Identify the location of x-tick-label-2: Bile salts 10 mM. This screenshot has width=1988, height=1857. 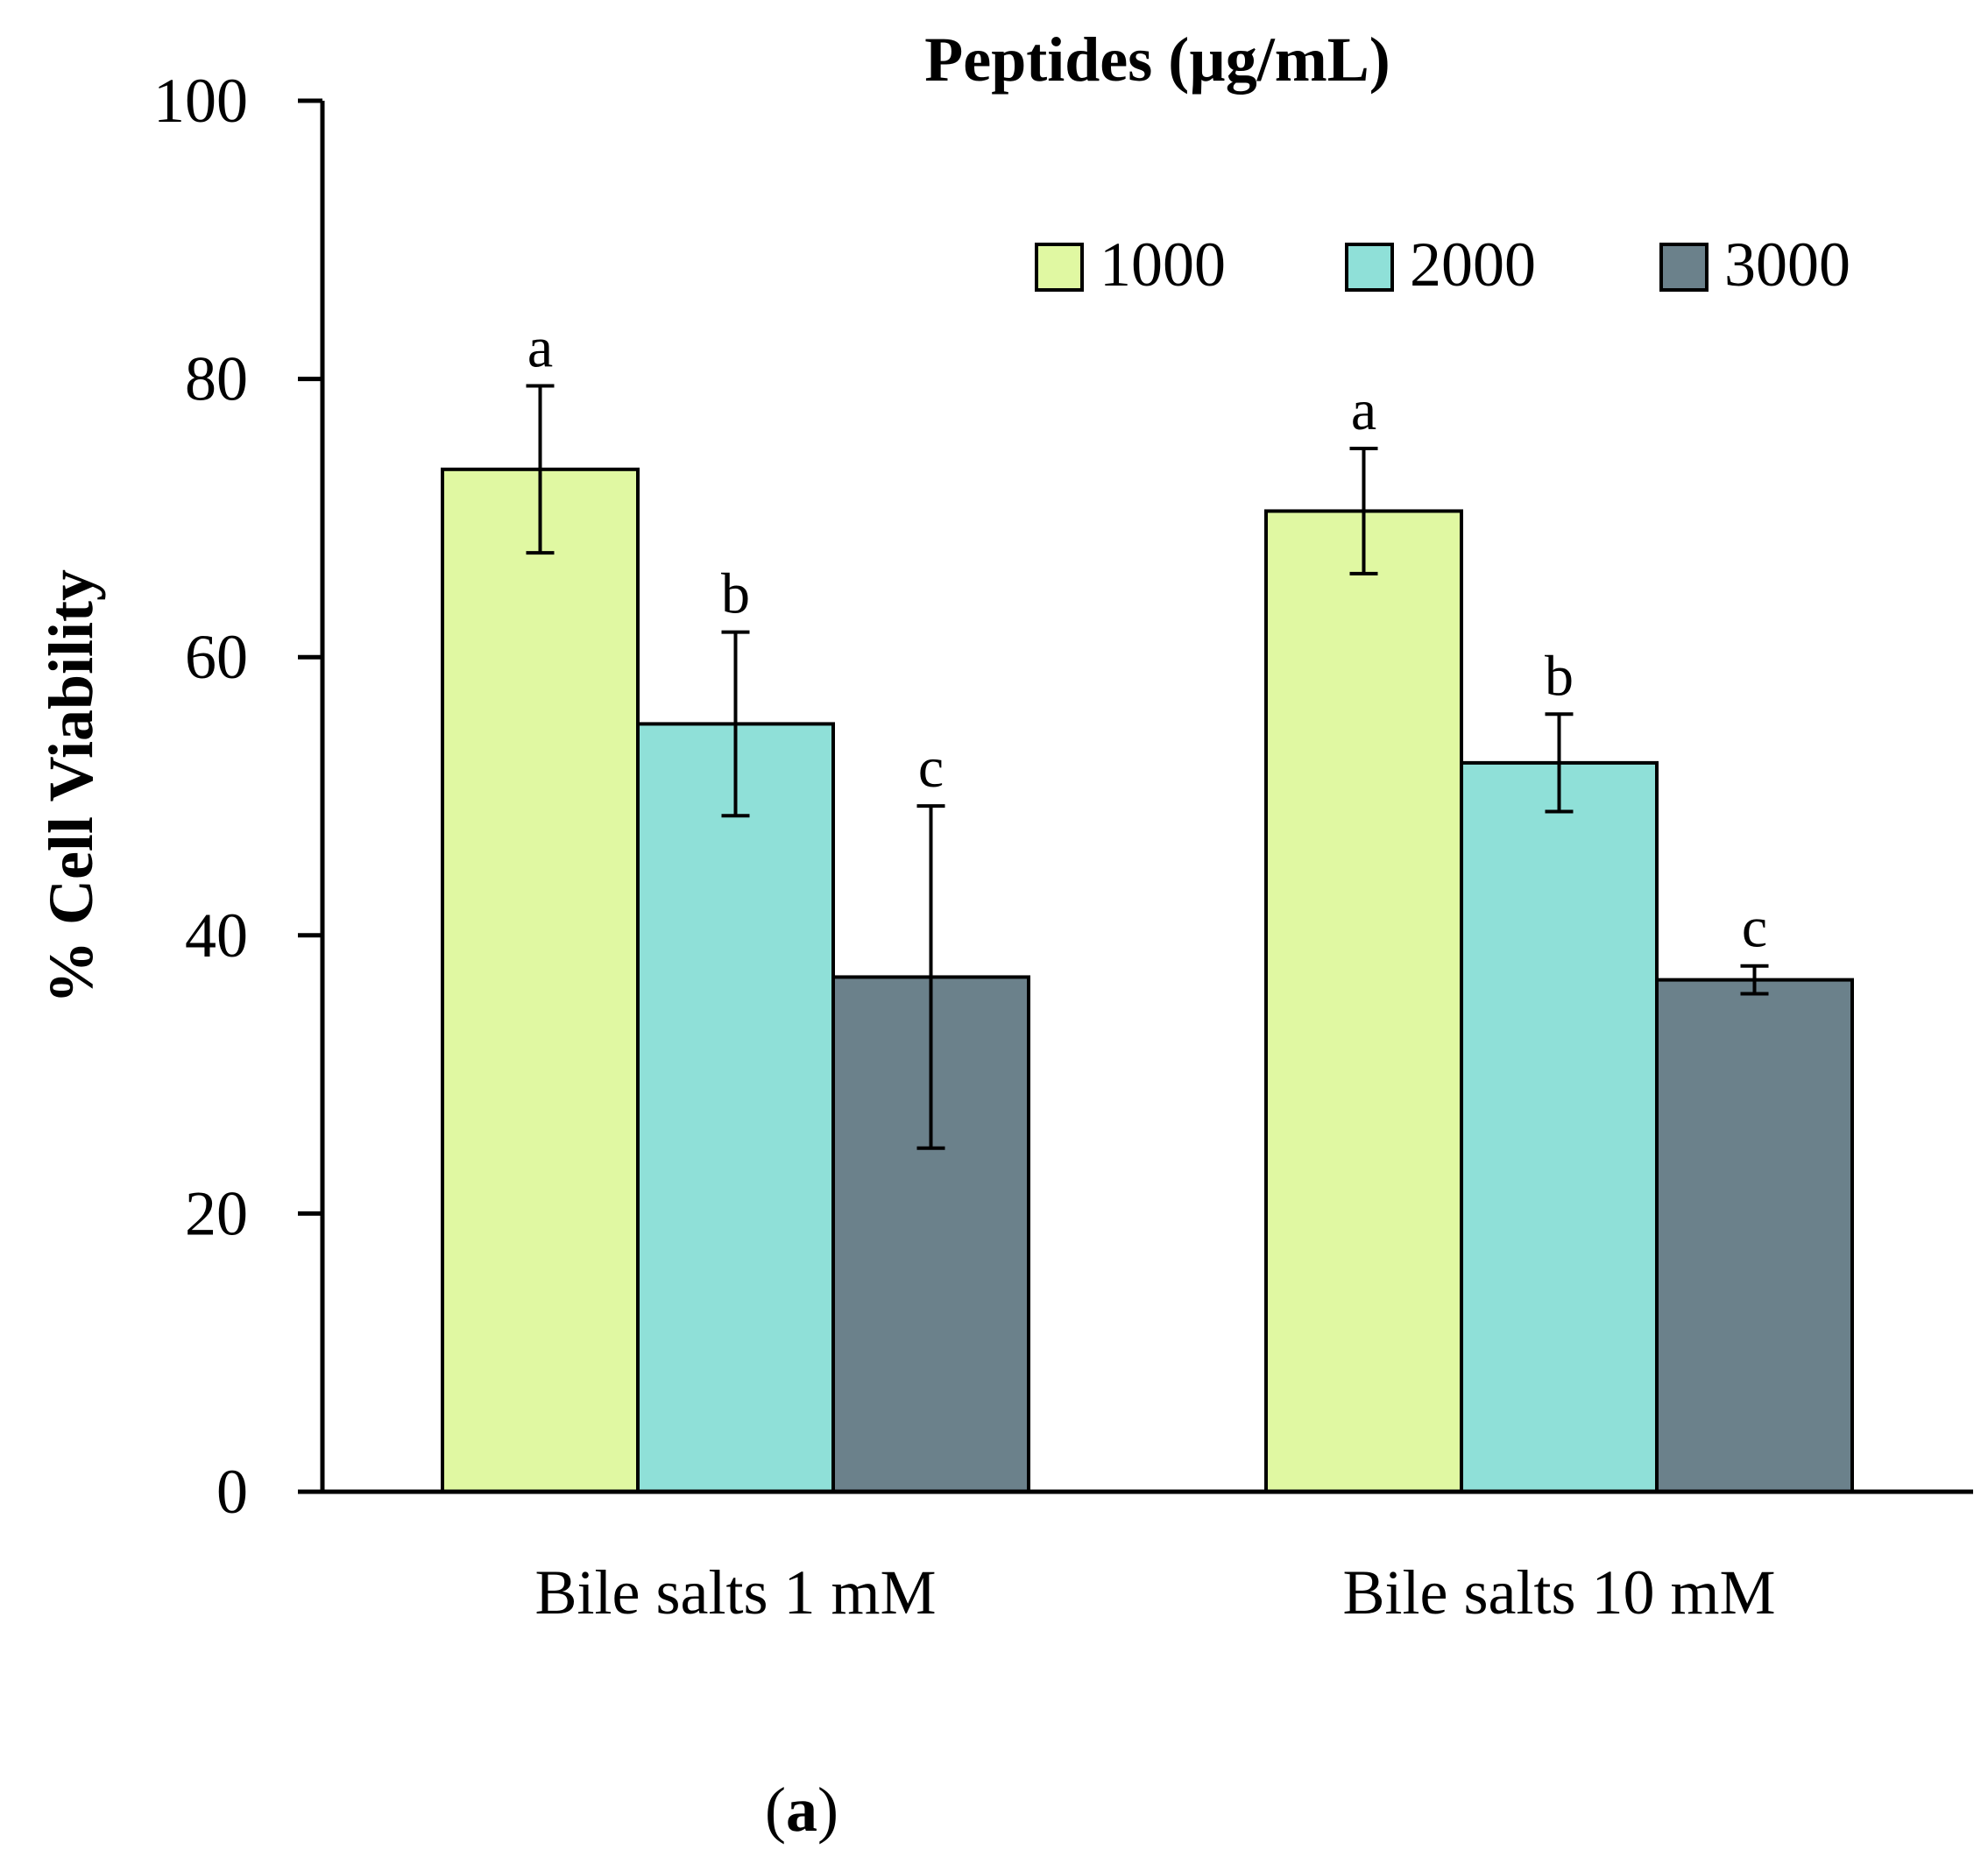
(1558, 1592).